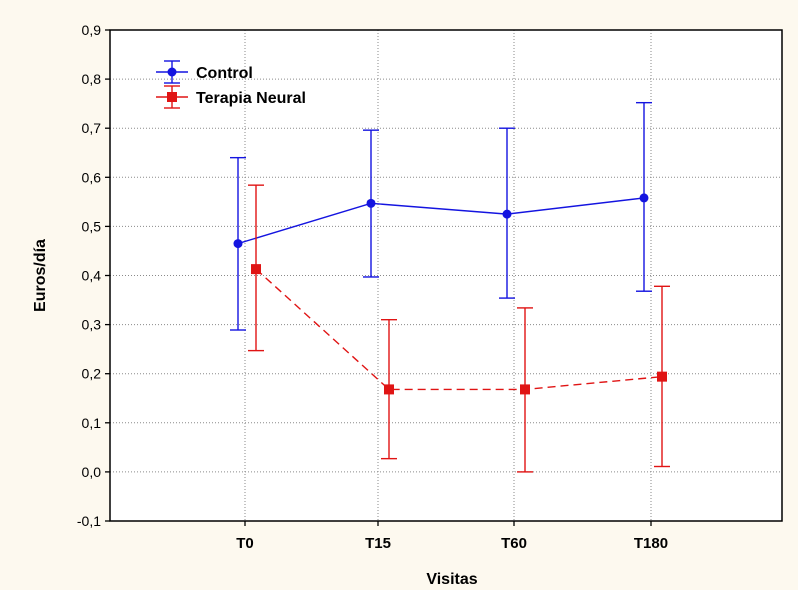 The width and height of the screenshot is (798, 590). What do you see at coordinates (451, 579) in the screenshot?
I see `x-axis-title: Visitas` at bounding box center [451, 579].